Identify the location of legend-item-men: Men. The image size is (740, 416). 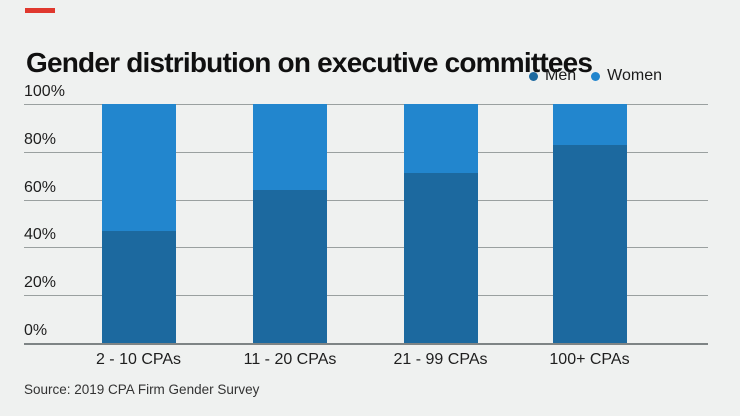
(552, 76).